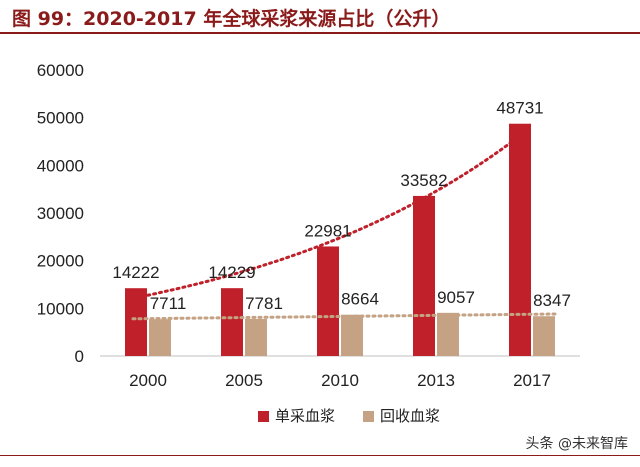 The height and width of the screenshot is (467, 640). What do you see at coordinates (456, 297) in the screenshot?
I see `data-label-series-2: 9057` at bounding box center [456, 297].